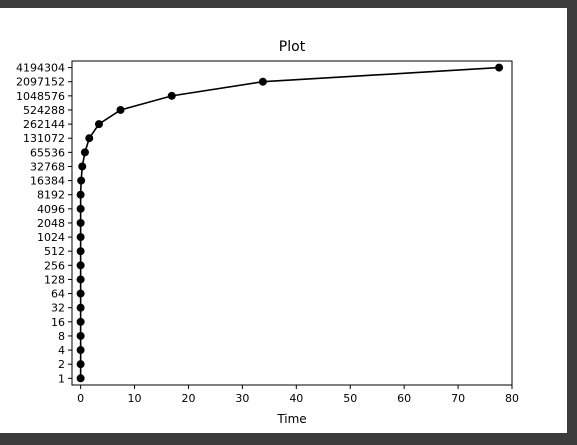 Image resolution: width=577 pixels, height=445 pixels. I want to click on y-tick-label: 1, so click(61, 378).